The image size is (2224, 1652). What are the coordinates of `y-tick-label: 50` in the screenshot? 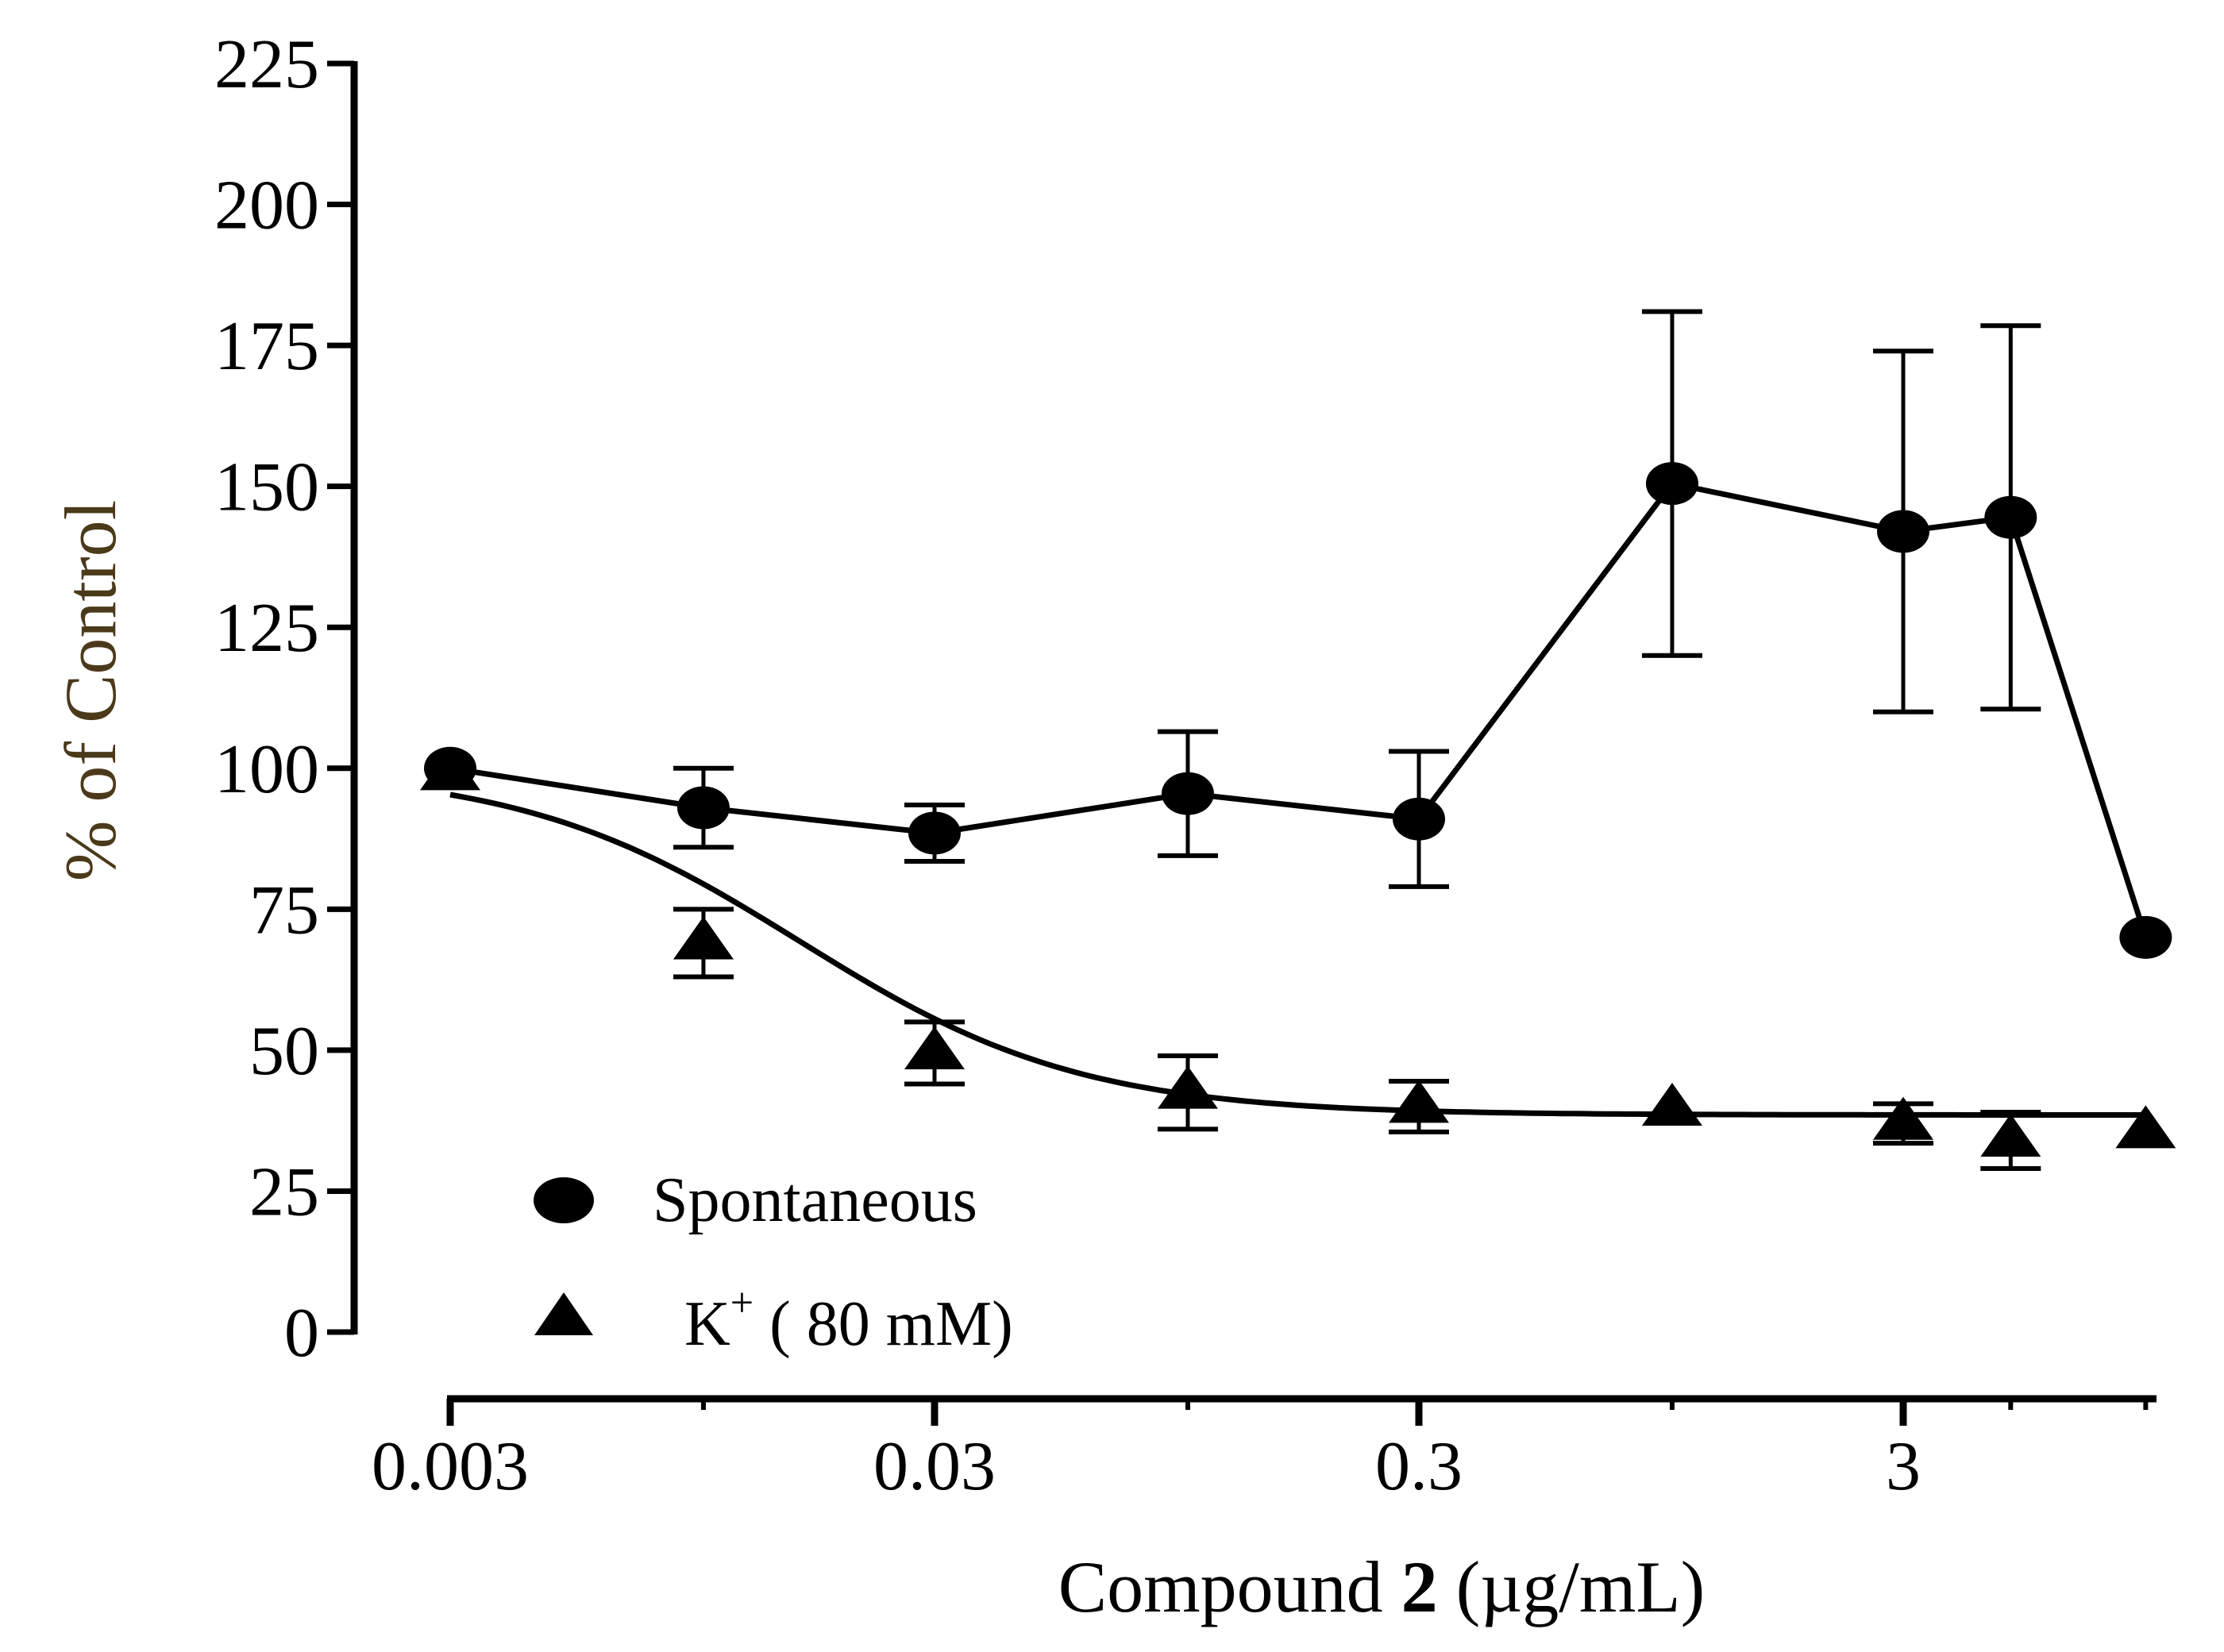 It's located at (284, 1052).